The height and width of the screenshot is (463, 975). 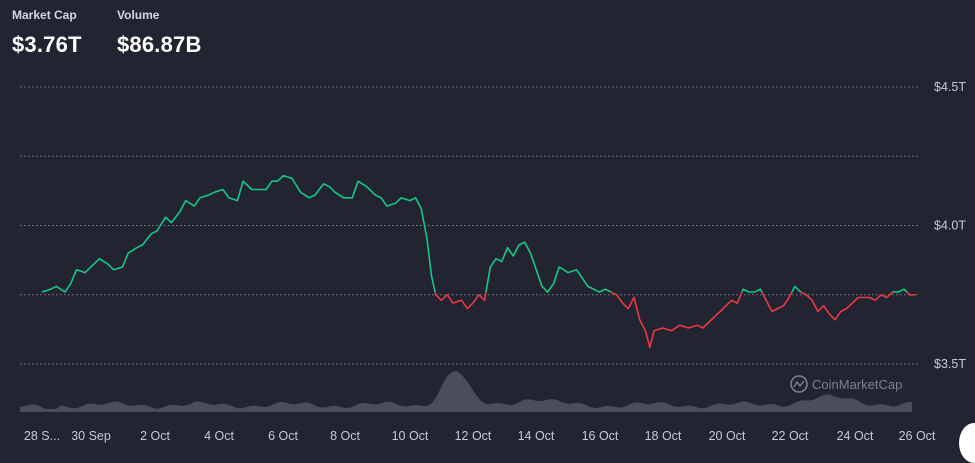 What do you see at coordinates (600, 436) in the screenshot?
I see `x-tick-label: 16 Oct` at bounding box center [600, 436].